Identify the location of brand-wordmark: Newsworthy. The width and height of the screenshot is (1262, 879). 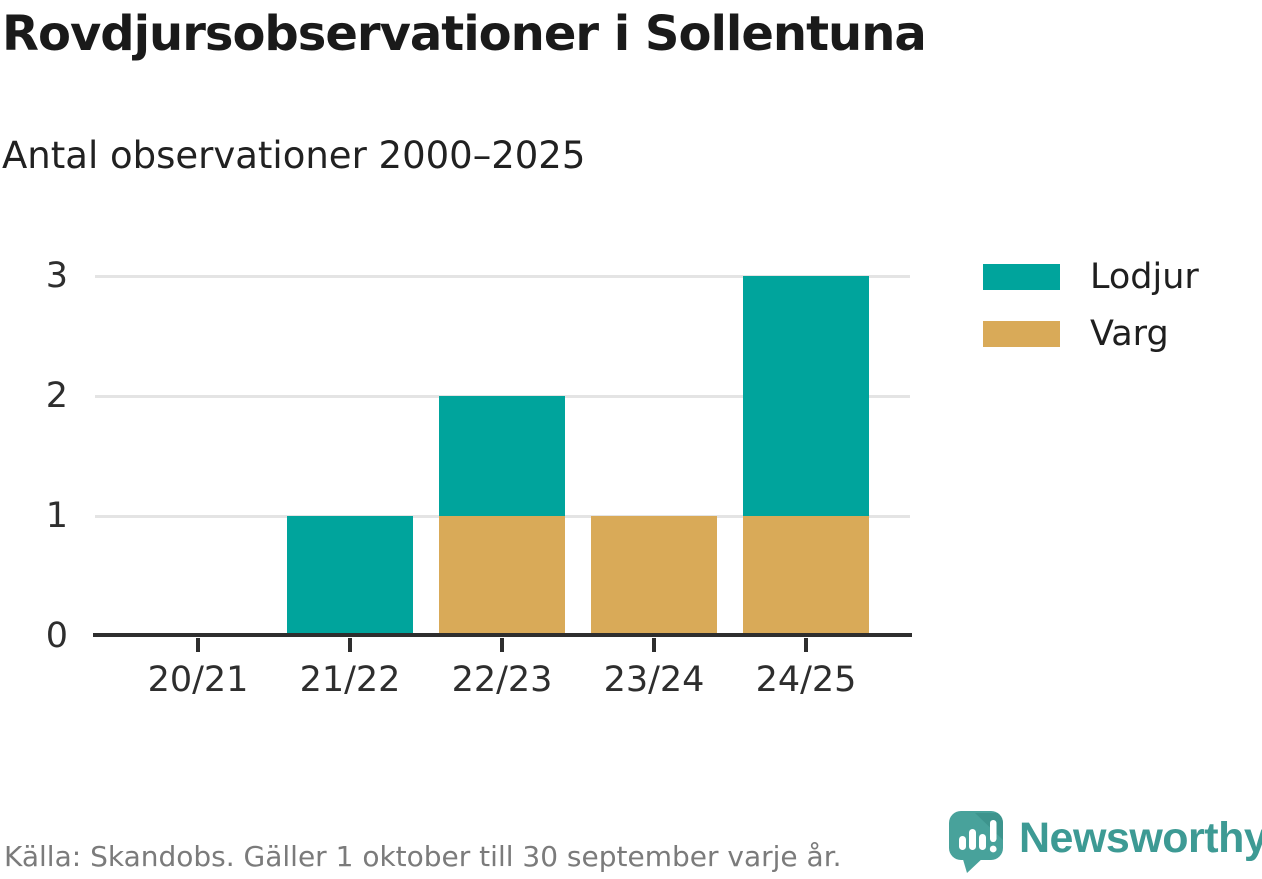
(1140, 838).